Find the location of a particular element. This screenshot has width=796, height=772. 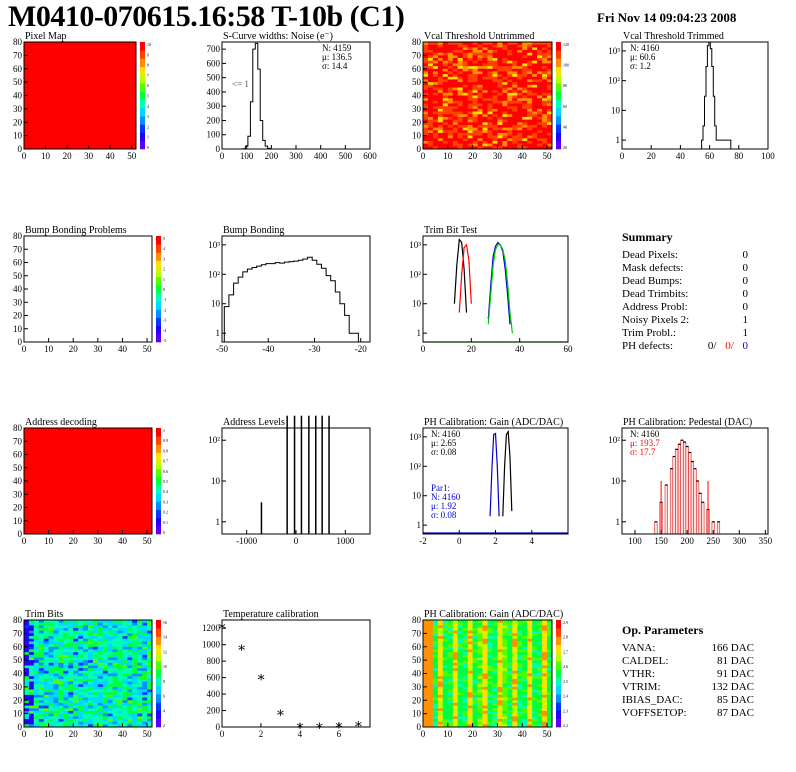

op-params-label: CALDEL: is located at coordinates (645, 661).